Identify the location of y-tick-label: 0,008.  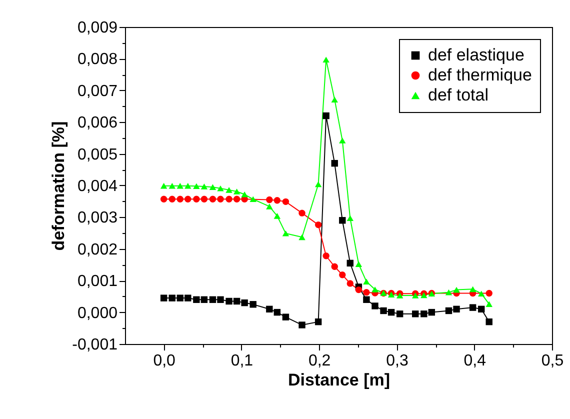
(97, 59).